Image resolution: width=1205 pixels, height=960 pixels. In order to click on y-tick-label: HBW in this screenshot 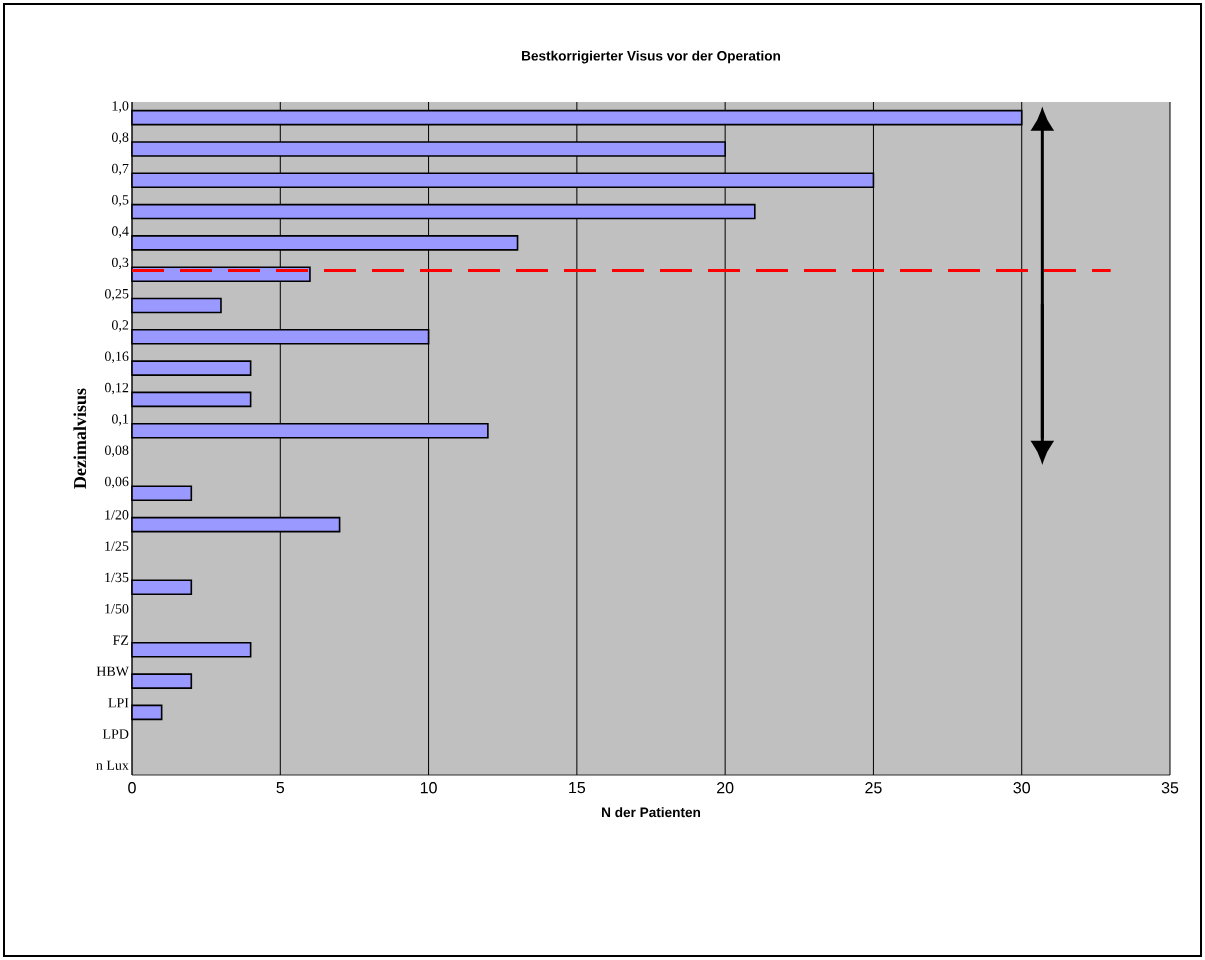, I will do `click(112, 671)`.